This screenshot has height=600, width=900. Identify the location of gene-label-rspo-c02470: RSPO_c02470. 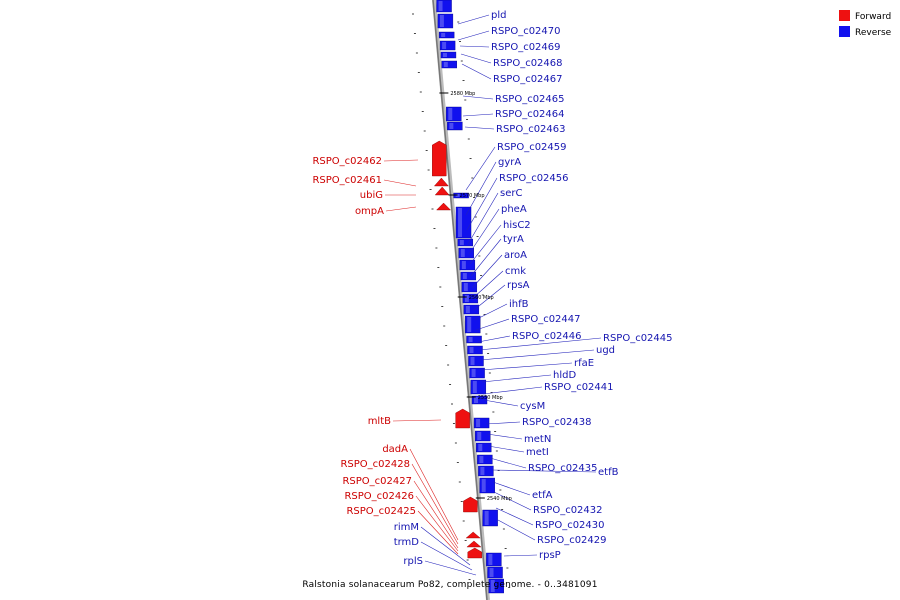
(526, 31).